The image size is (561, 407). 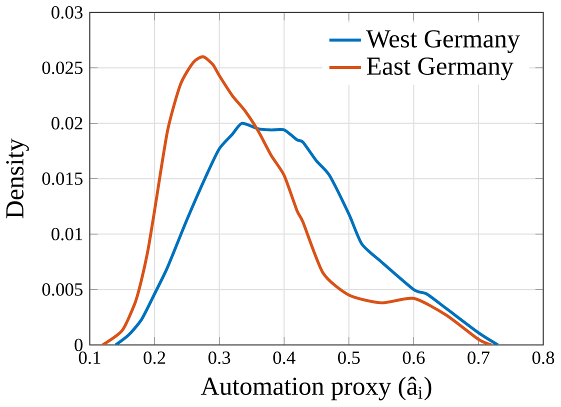 I want to click on y-axis-title: Density, so click(x=17, y=178).